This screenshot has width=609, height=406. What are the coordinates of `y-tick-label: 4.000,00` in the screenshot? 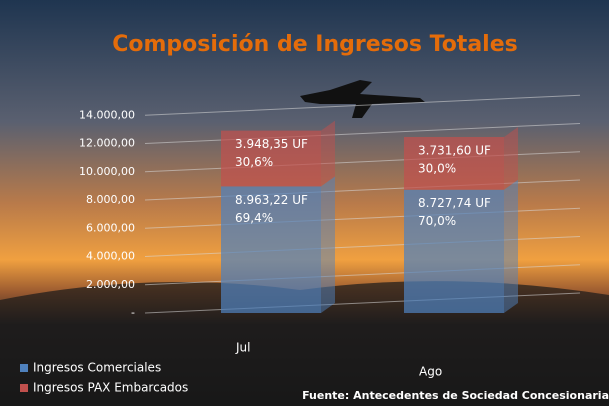 It's located at (110, 256).